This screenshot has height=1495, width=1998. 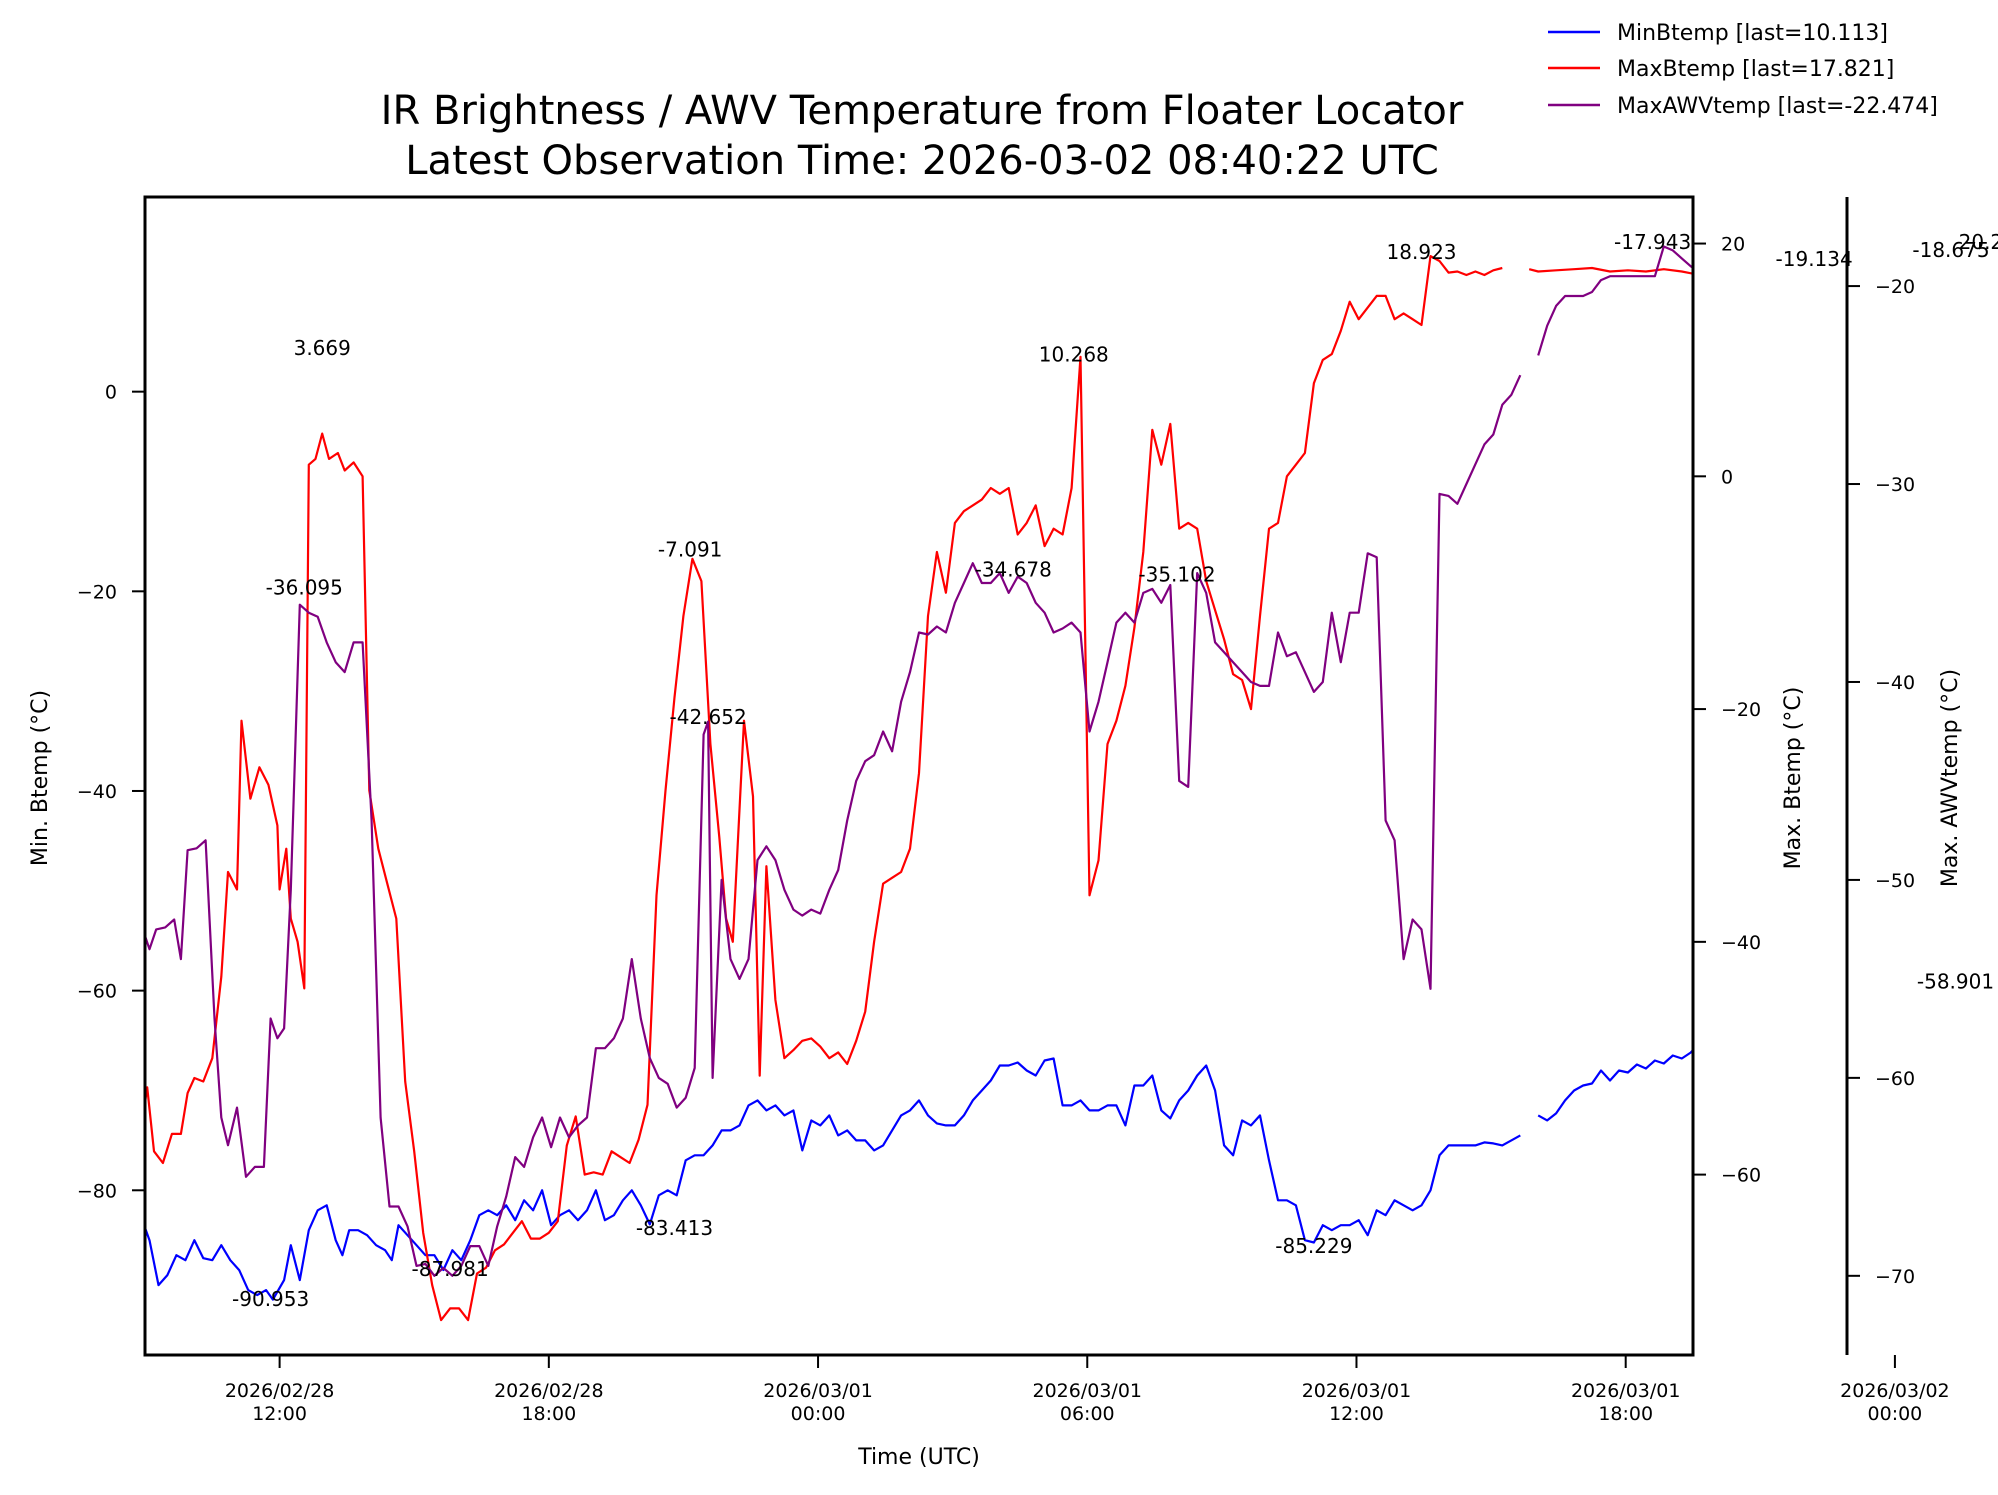 What do you see at coordinates (1422, 252) in the screenshot?
I see `data-annotation: 18.923` at bounding box center [1422, 252].